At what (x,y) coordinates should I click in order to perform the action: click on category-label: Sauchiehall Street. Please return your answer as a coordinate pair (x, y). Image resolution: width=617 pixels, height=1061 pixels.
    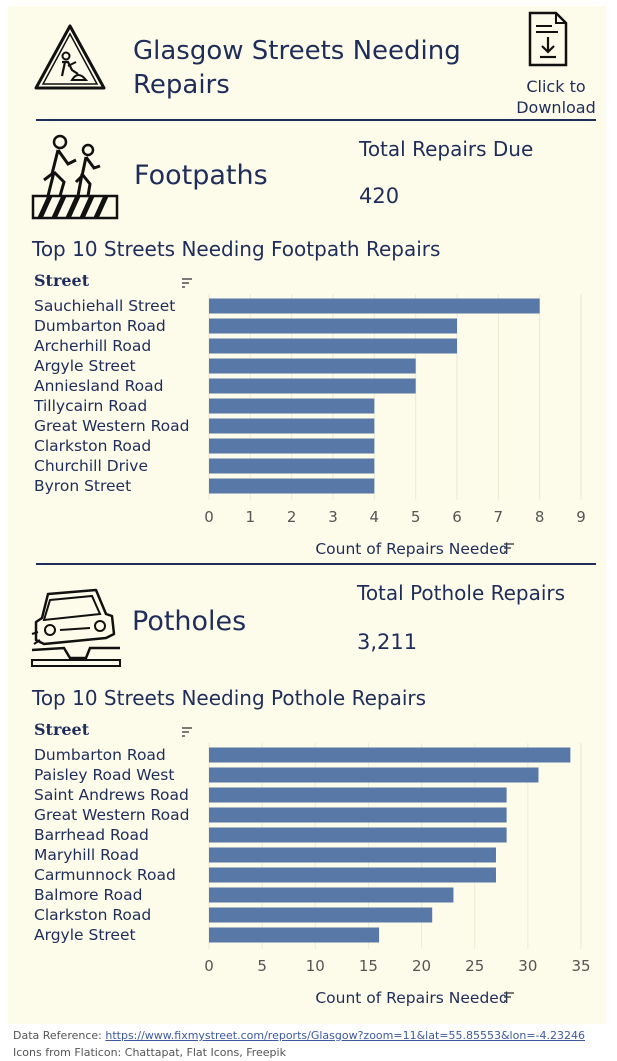
    Looking at the image, I should click on (104, 306).